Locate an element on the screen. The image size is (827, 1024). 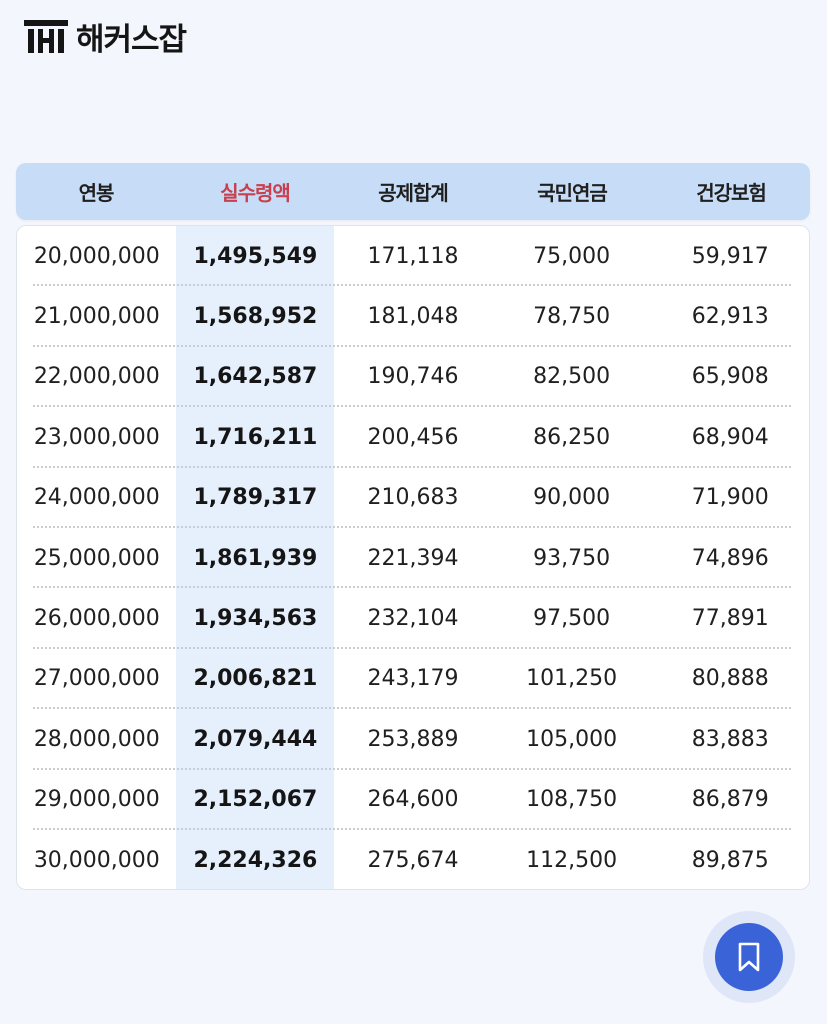
header-total-deduction: 공제합계 is located at coordinates (413, 193).